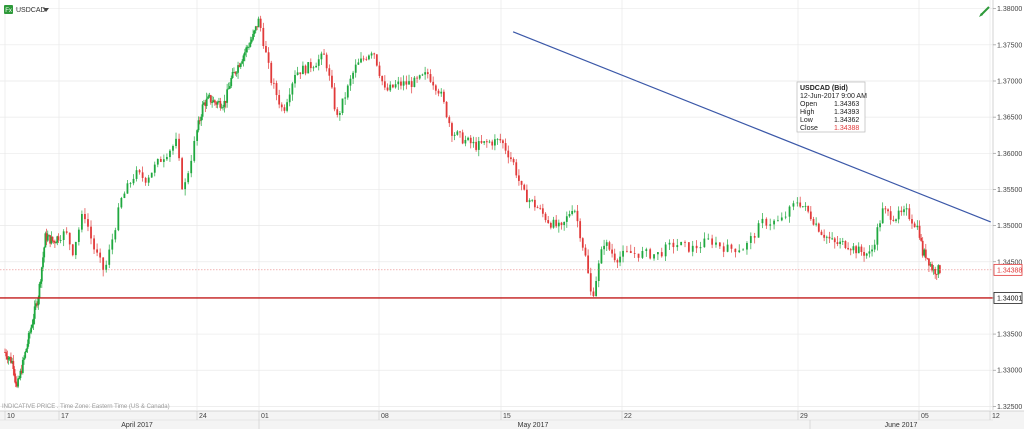 Image resolution: width=1024 pixels, height=429 pixels. What do you see at coordinates (1009, 270) in the screenshot?
I see `last-price-label: 1.34388` at bounding box center [1009, 270].